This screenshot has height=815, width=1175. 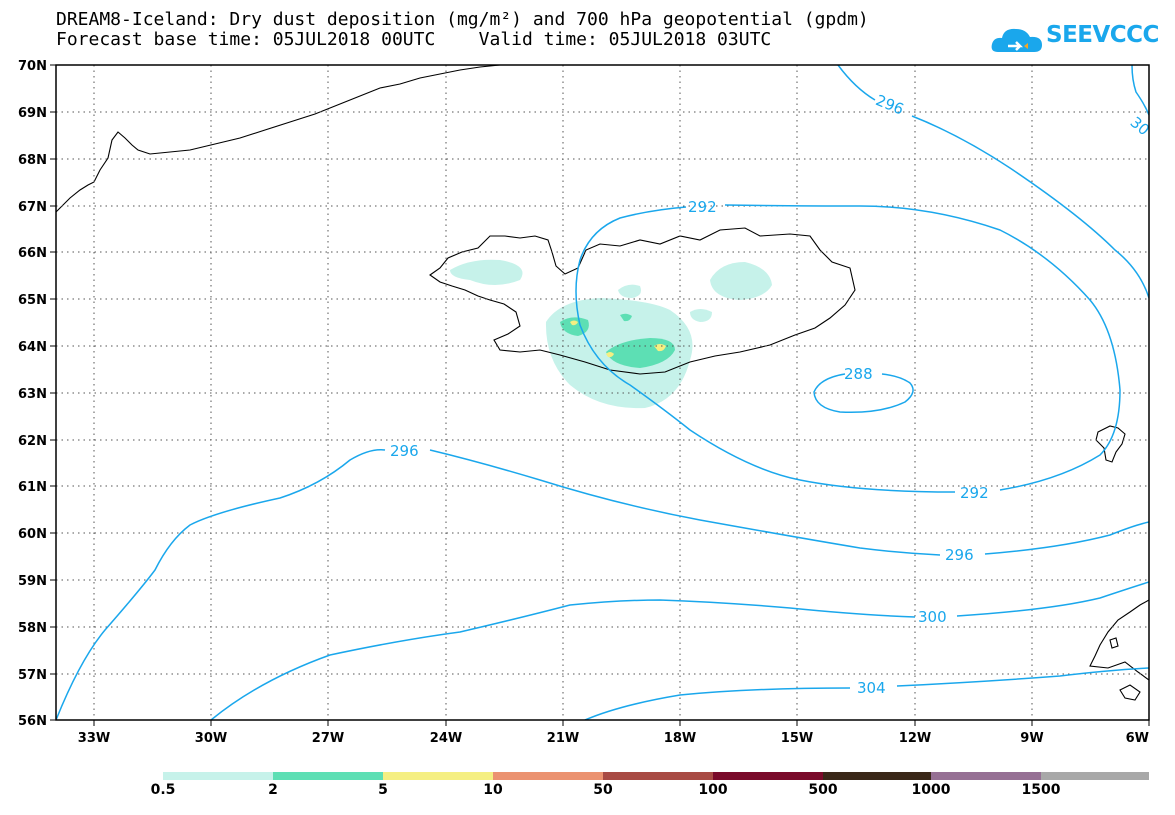 What do you see at coordinates (1137, 738) in the screenshot?
I see `lon-label: 6W` at bounding box center [1137, 738].